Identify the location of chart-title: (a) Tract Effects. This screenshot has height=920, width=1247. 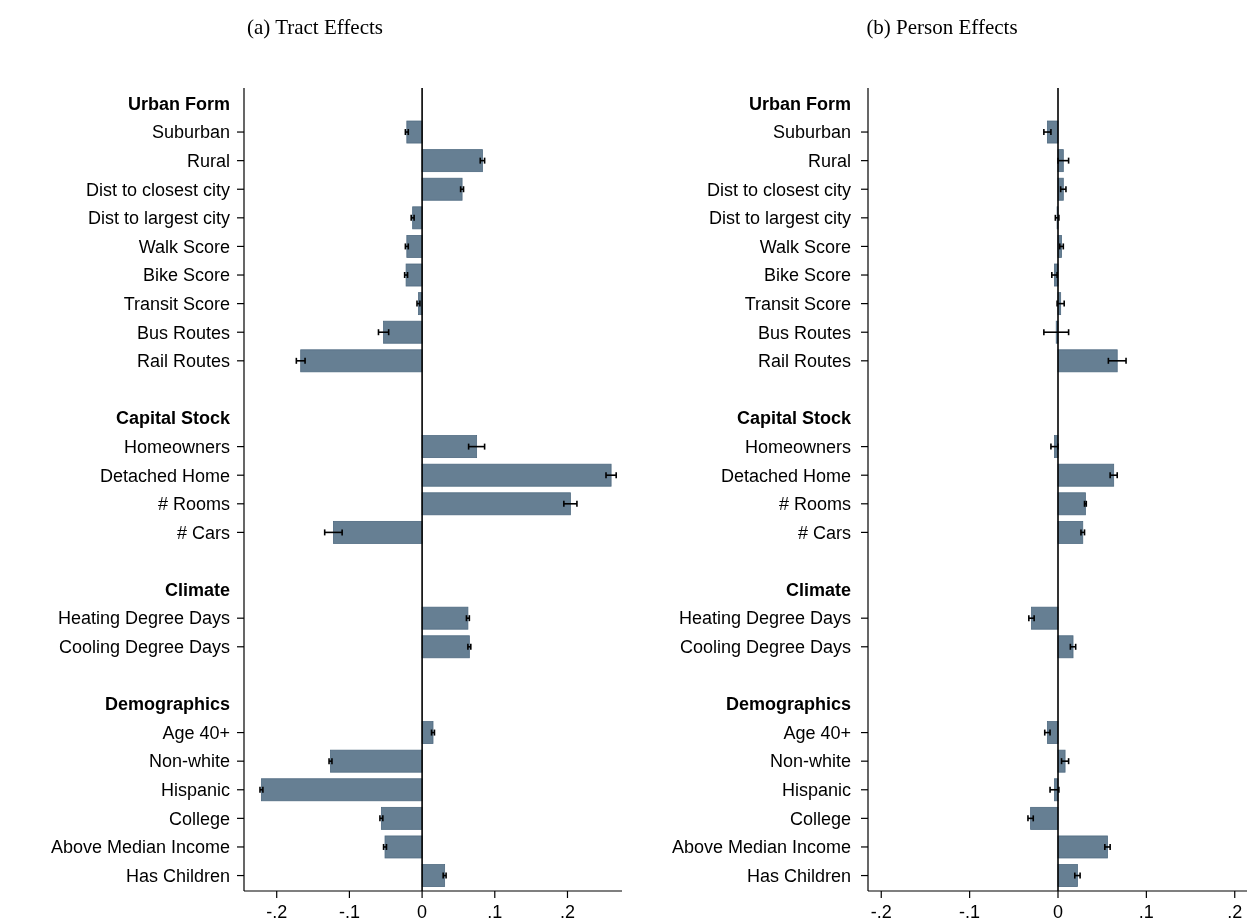
(315, 27).